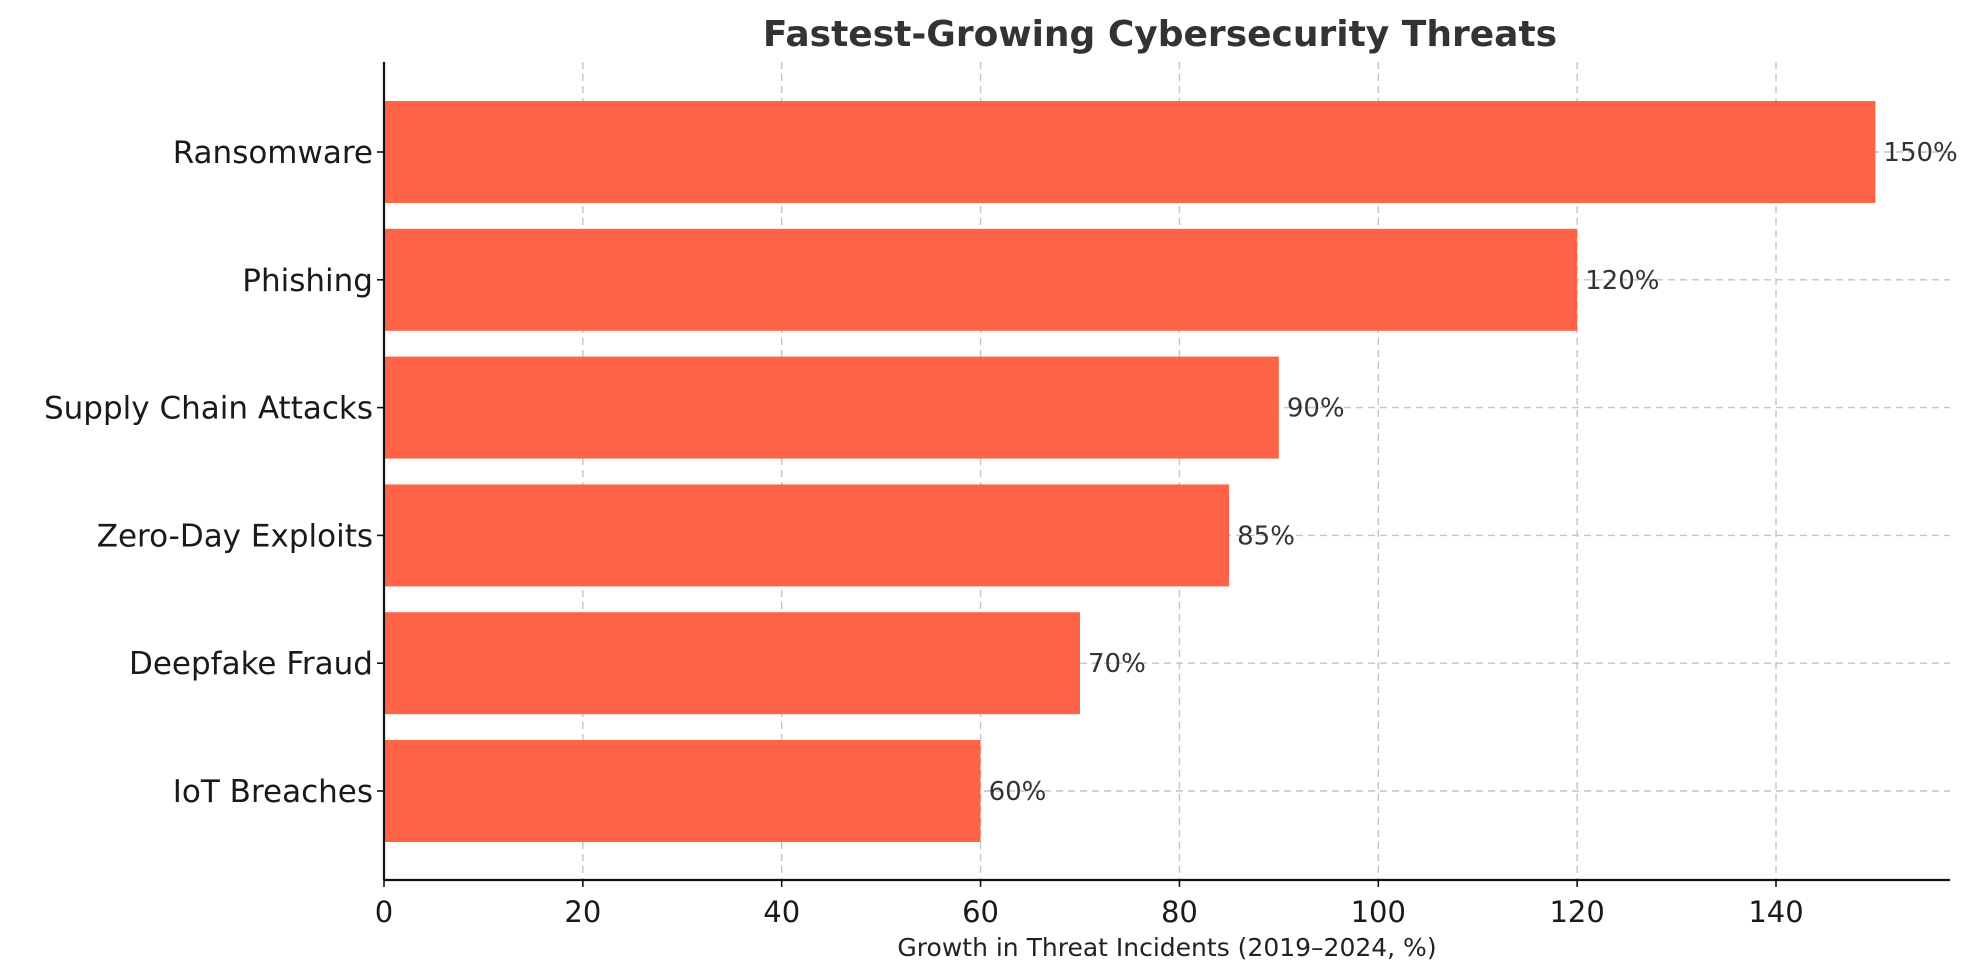  Describe the element at coordinates (1117, 664) in the screenshot. I see `bar-value-label: 70%` at that location.